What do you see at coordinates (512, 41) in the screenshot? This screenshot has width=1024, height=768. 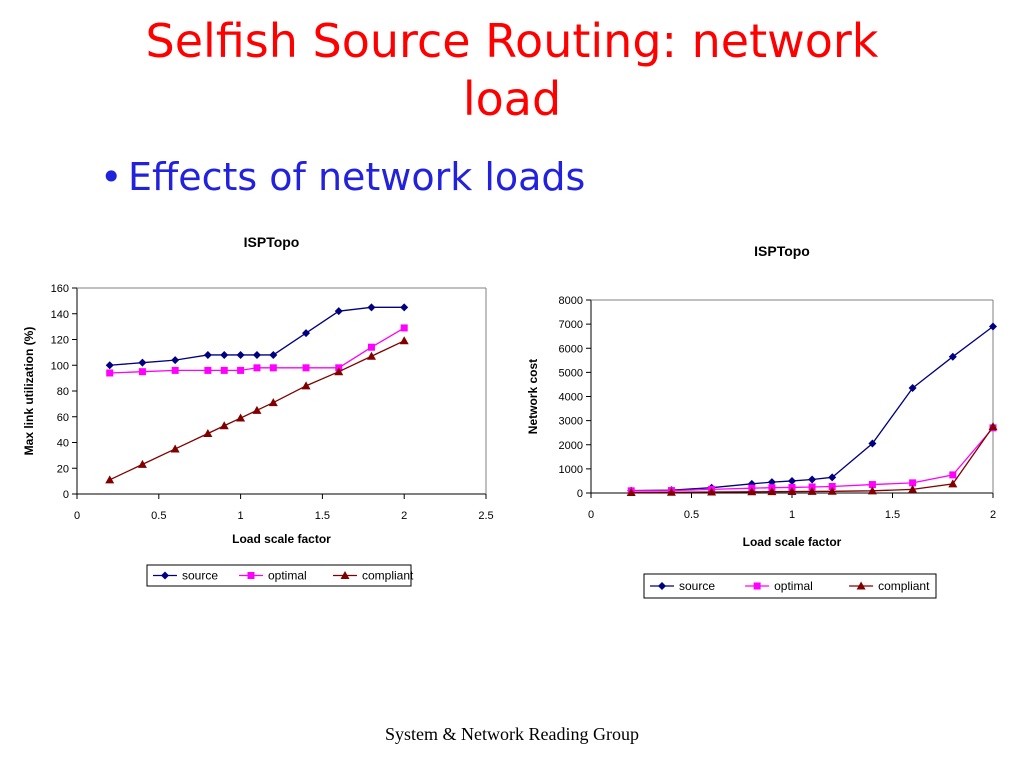 I see `slide-title-line-1: Selfish Source Routing: network` at bounding box center [512, 41].